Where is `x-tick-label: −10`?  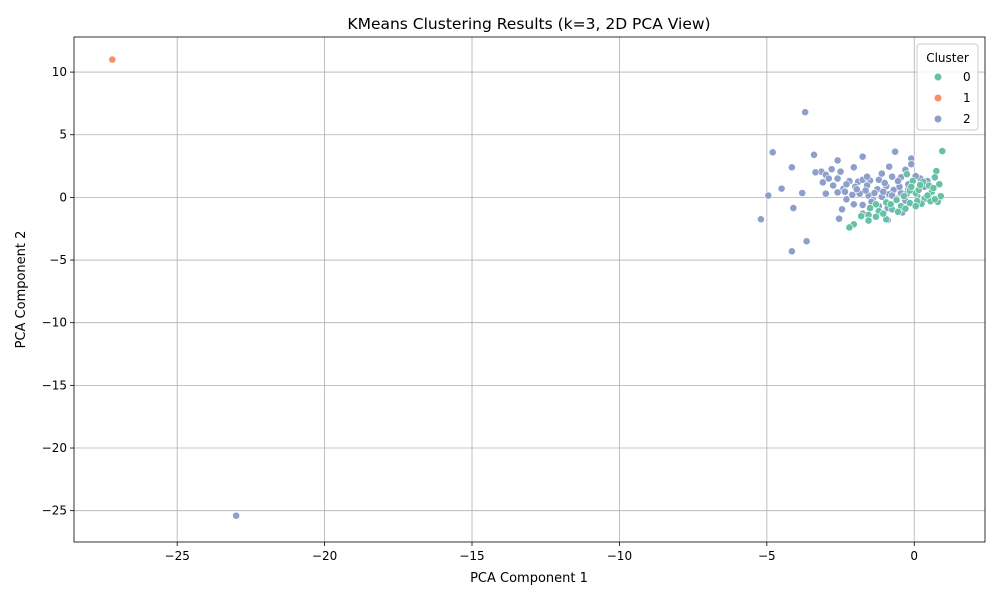 x-tick-label: −10 is located at coordinates (619, 556).